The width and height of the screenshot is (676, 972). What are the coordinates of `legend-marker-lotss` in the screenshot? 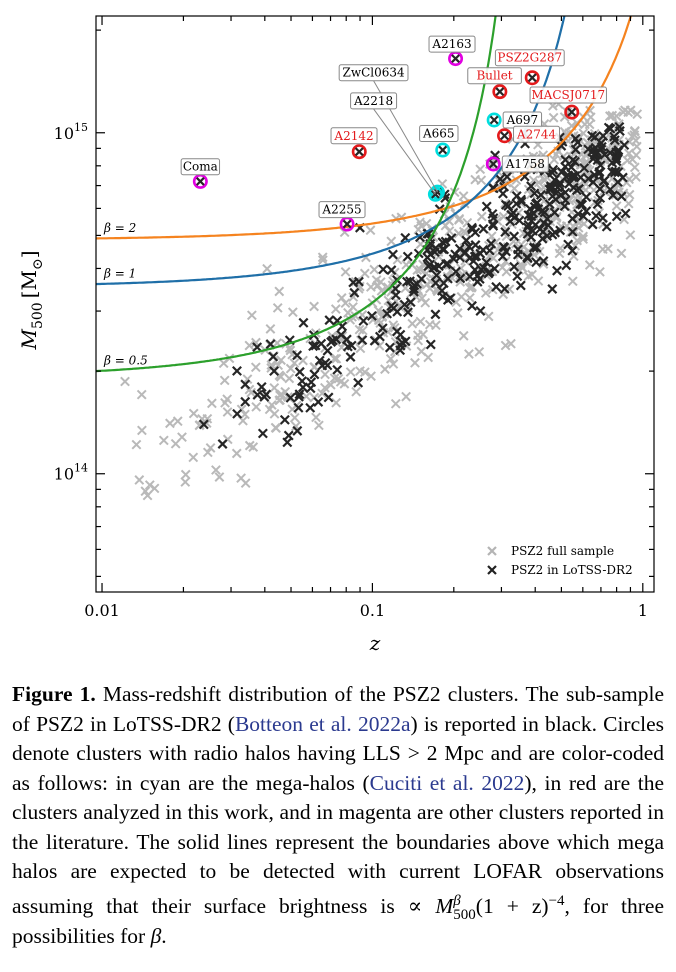 It's located at (492, 570).